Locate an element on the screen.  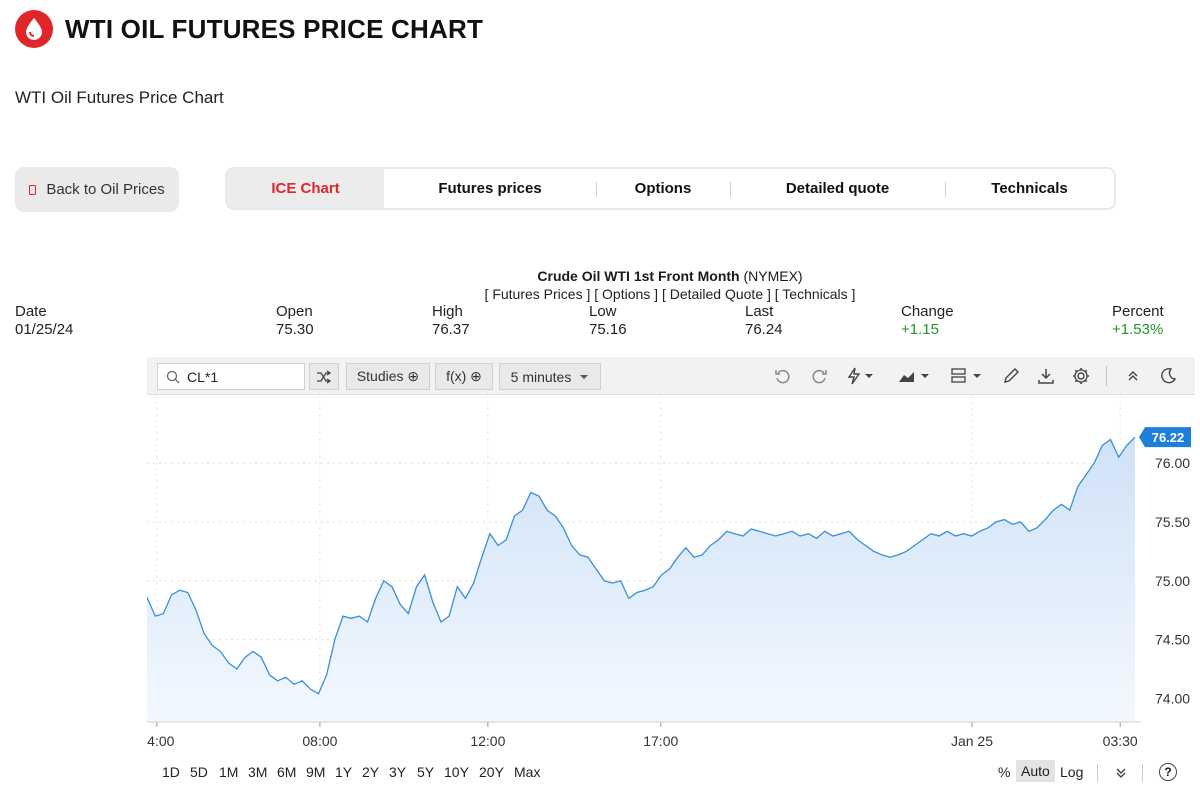
change-value: +1.15 is located at coordinates (920, 329).